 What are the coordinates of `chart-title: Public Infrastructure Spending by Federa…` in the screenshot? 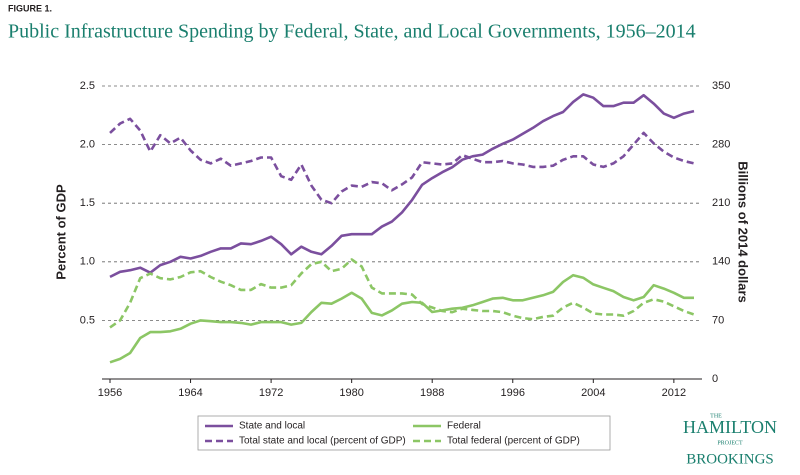 It's located at (352, 32).